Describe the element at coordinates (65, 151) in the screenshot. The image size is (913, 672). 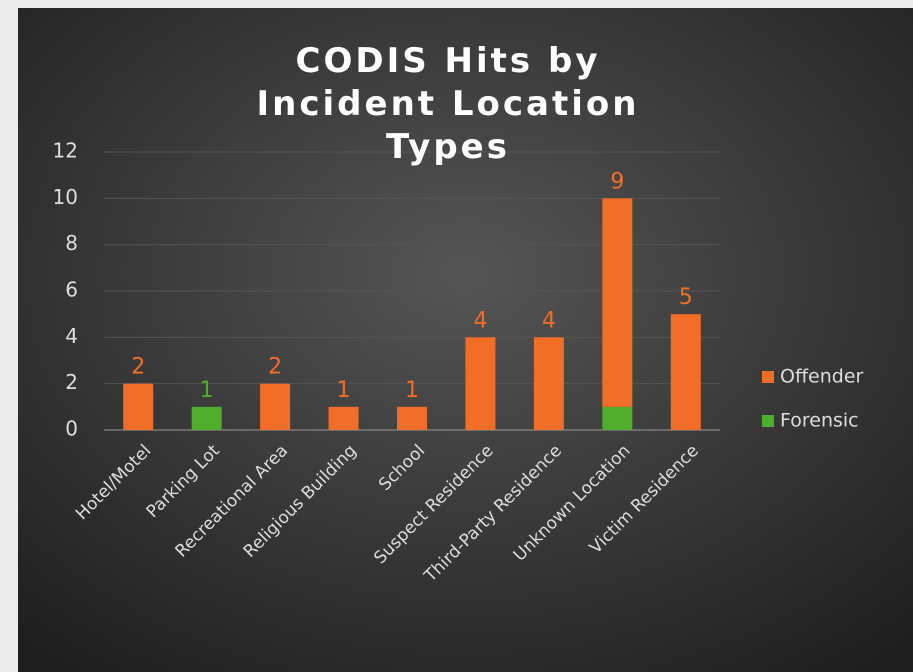
I see `y-tick-label: 12` at that location.